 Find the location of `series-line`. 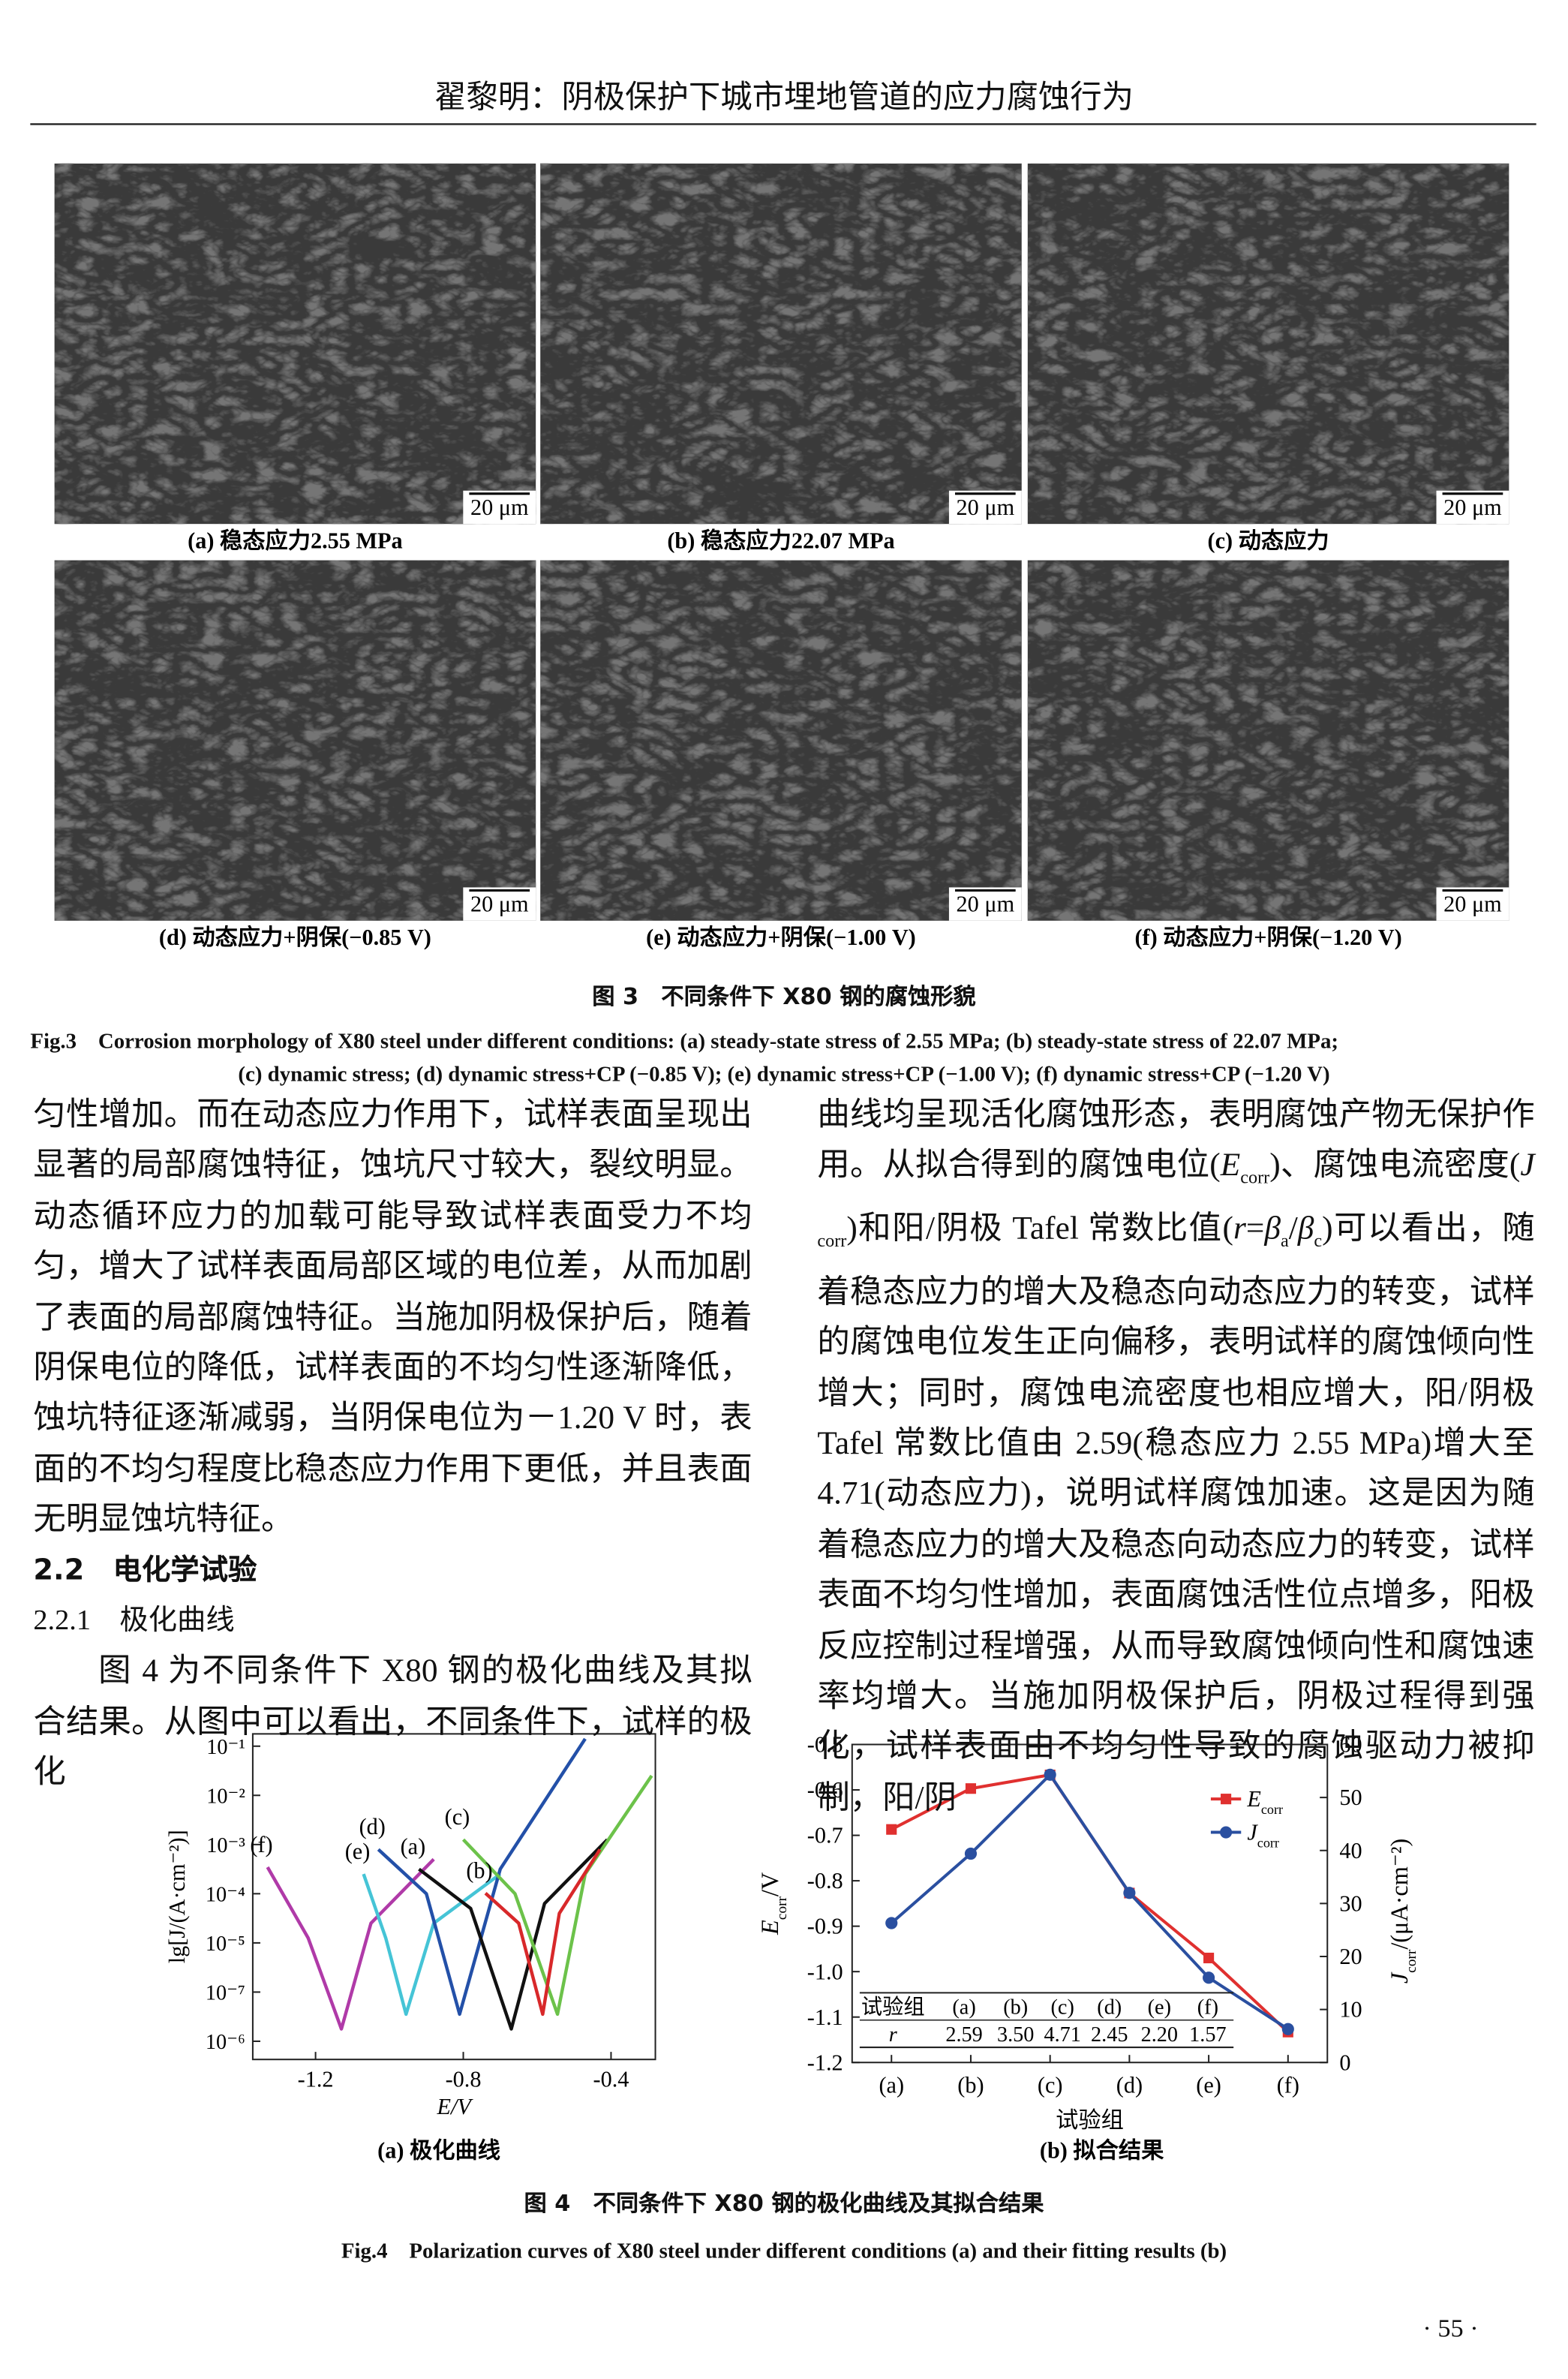

series-line is located at coordinates (1090, 1901).